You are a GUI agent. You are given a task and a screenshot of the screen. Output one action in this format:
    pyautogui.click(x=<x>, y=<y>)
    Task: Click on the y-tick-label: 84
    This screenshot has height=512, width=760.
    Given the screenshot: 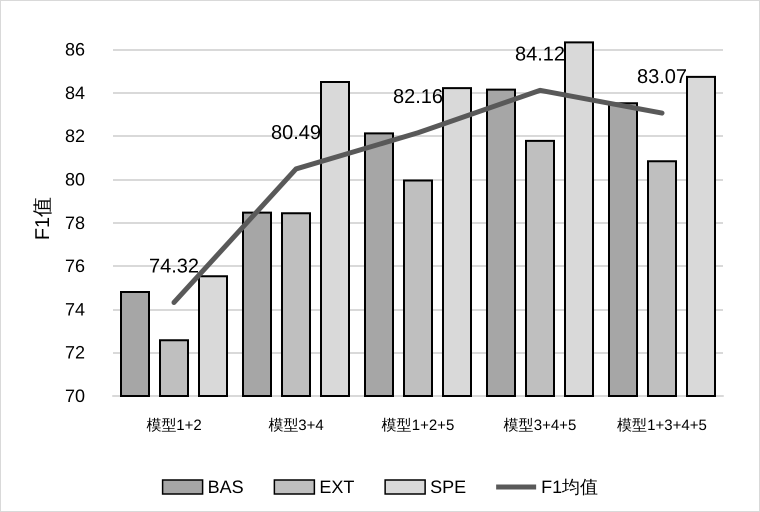 What is the action you would take?
    pyautogui.click(x=74, y=92)
    